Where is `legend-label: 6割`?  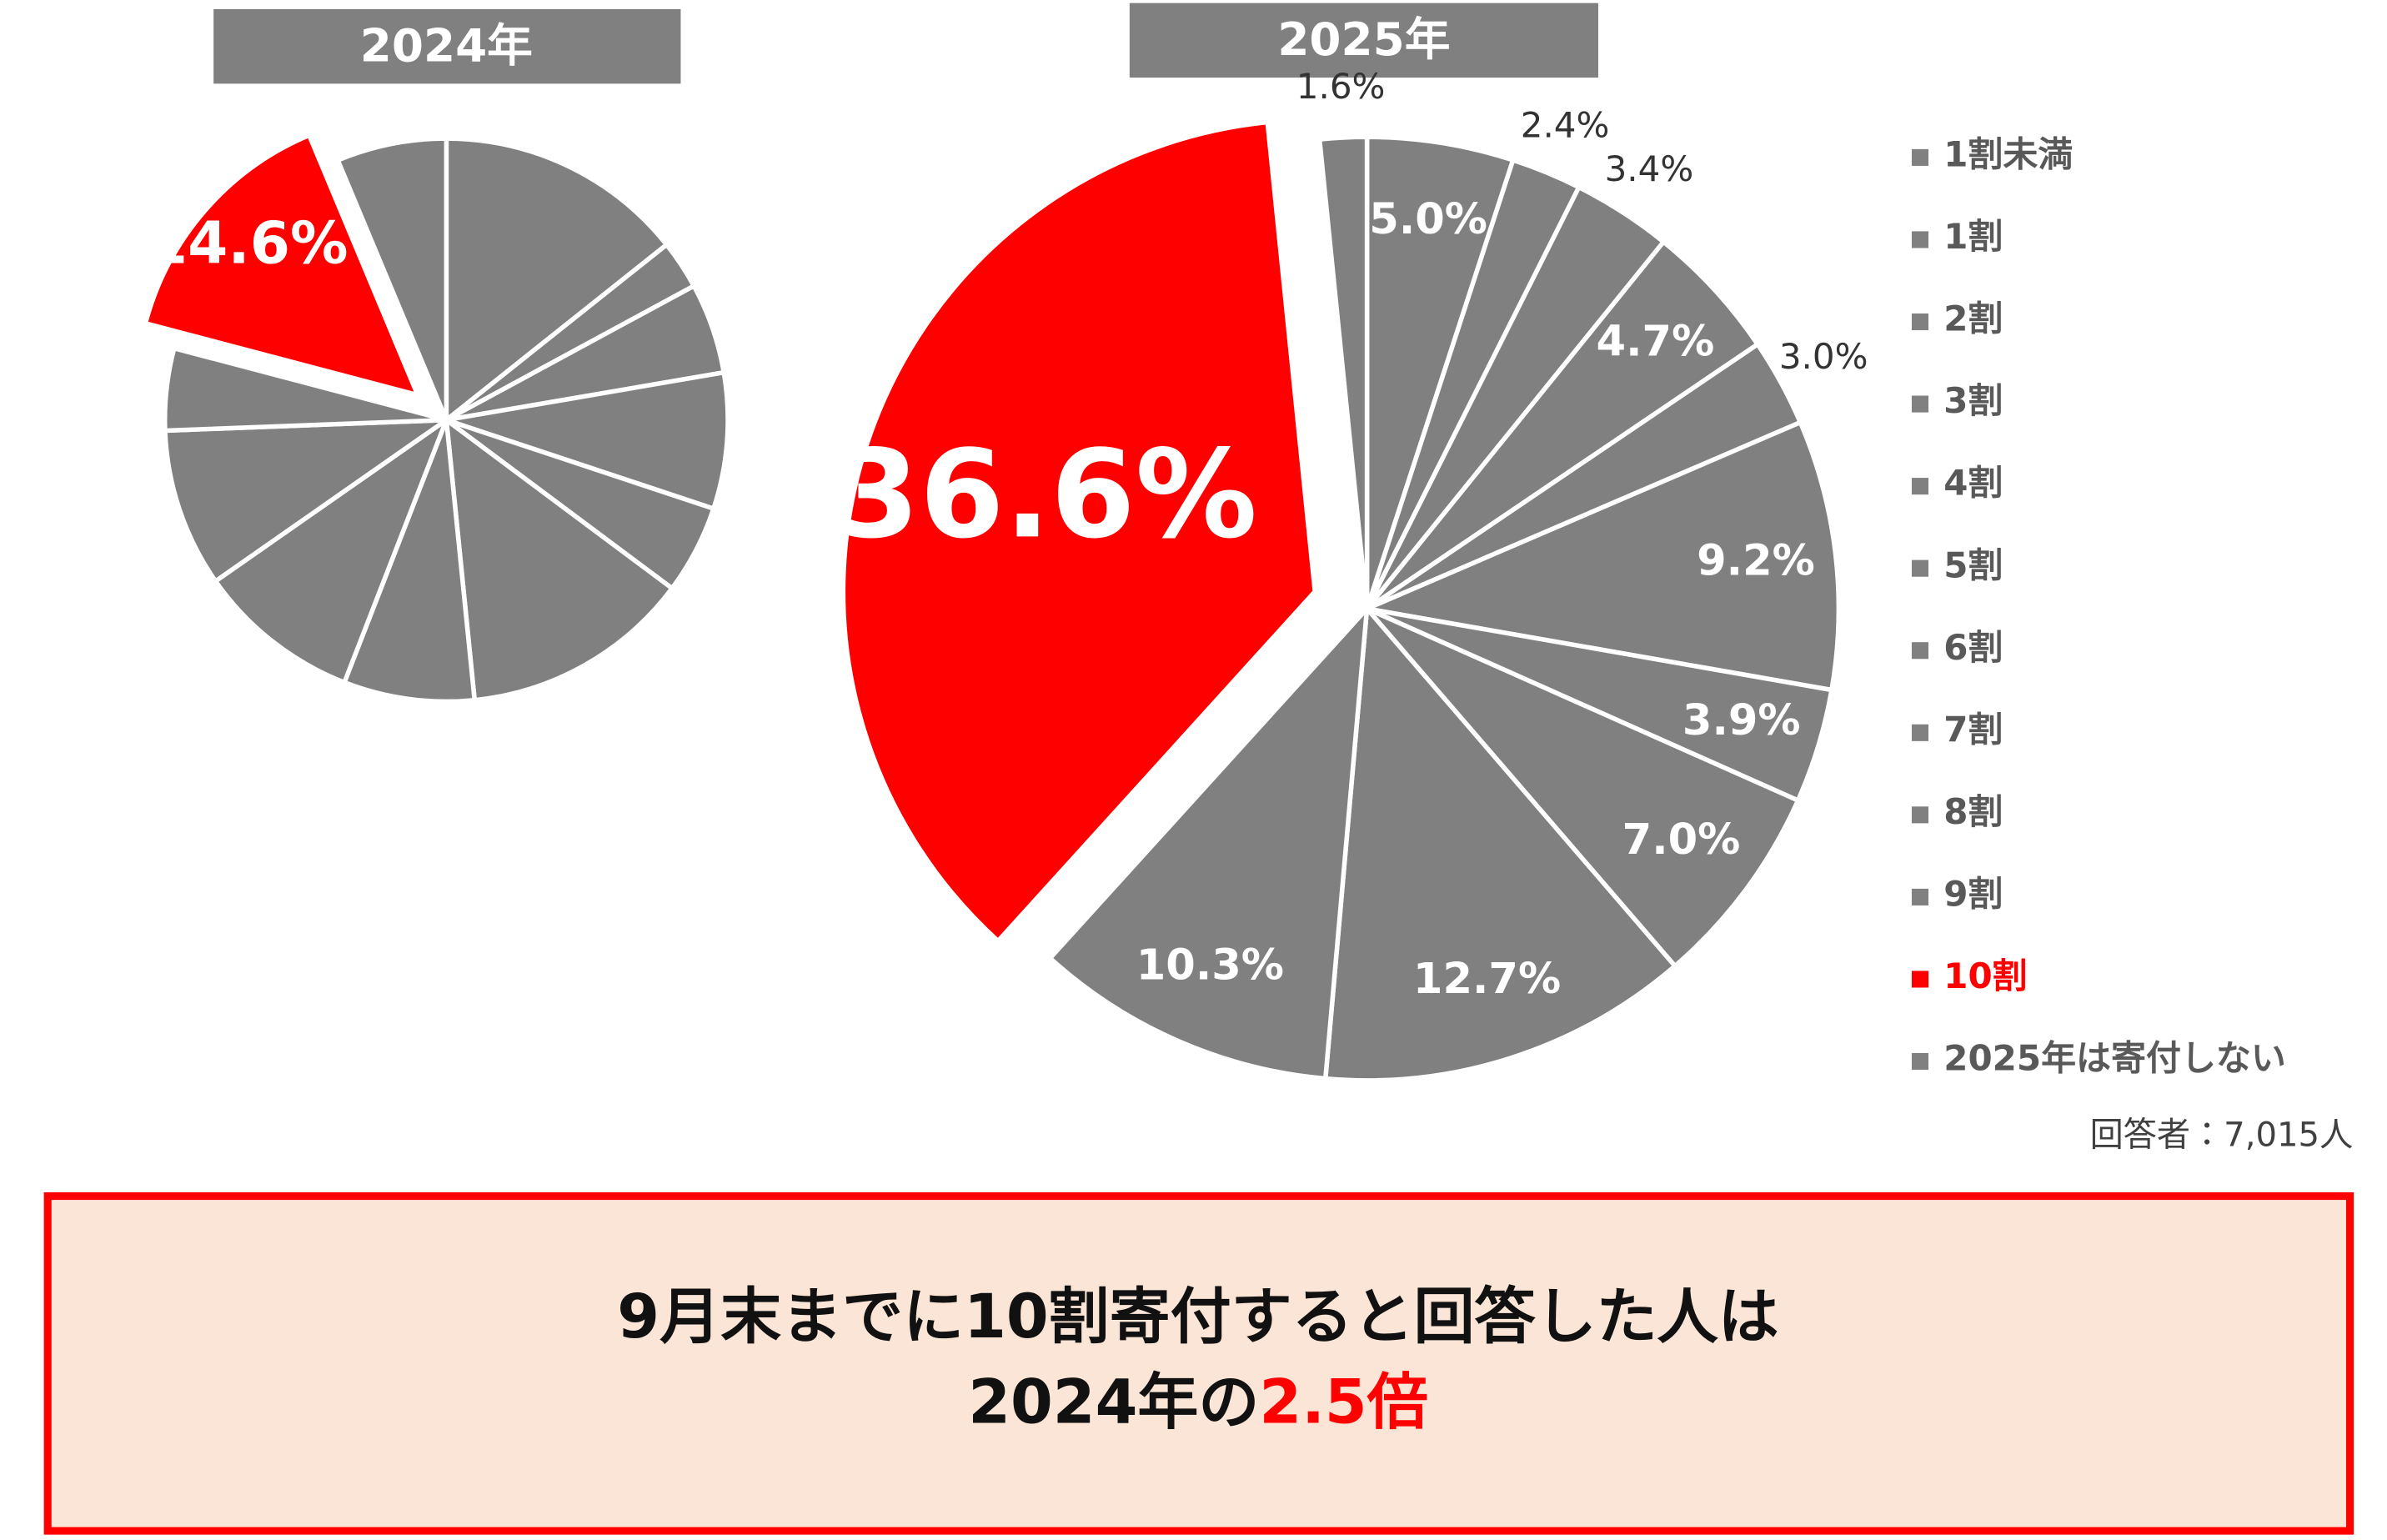
legend-label: 6割 is located at coordinates (1973, 648).